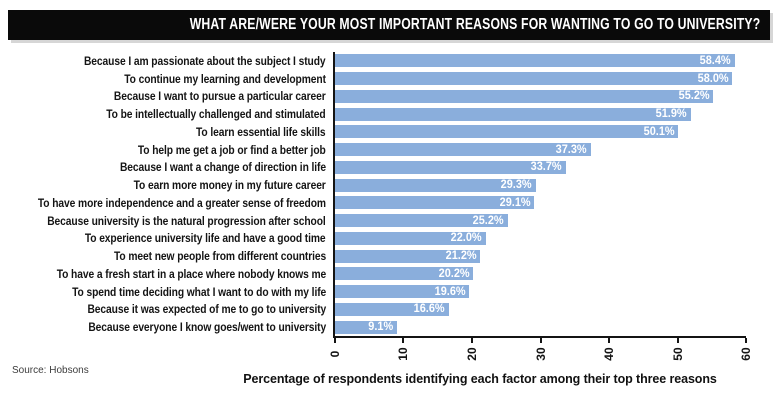 The height and width of the screenshot is (412, 780). I want to click on bar-value-label: 20.2%, so click(454, 273).